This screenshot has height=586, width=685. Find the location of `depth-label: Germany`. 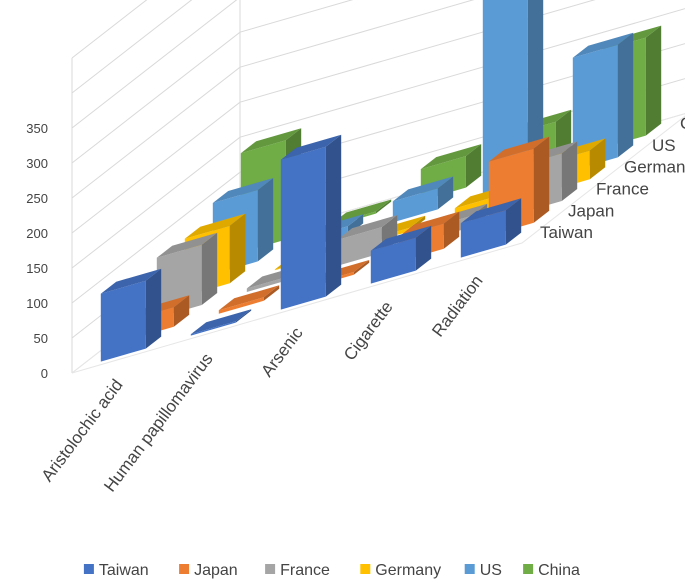

depth-label: Germany is located at coordinates (654, 167).